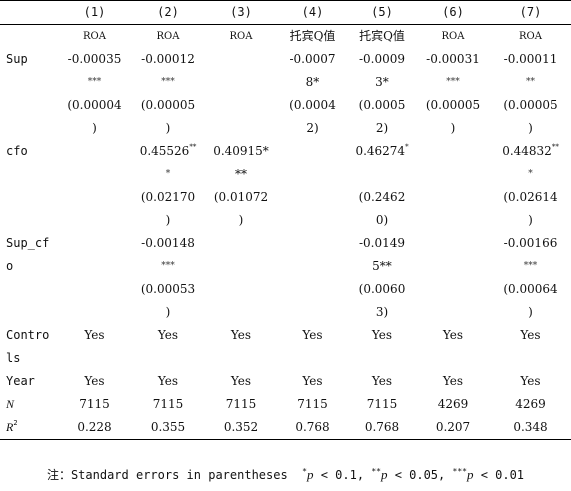 This screenshot has width=571, height=491. What do you see at coordinates (382, 289) in the screenshot?
I see `se-cell: (0.0060` at bounding box center [382, 289].